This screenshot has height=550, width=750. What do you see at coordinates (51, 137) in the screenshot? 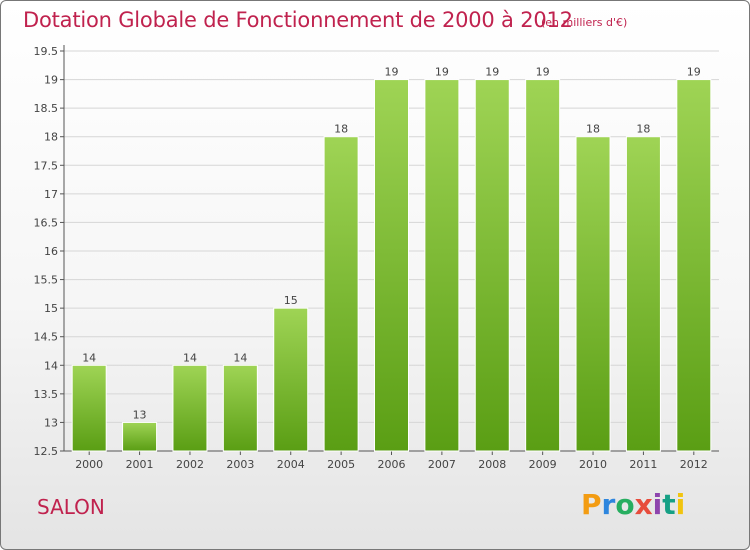
I see `y-tick-label: 18` at bounding box center [51, 137].